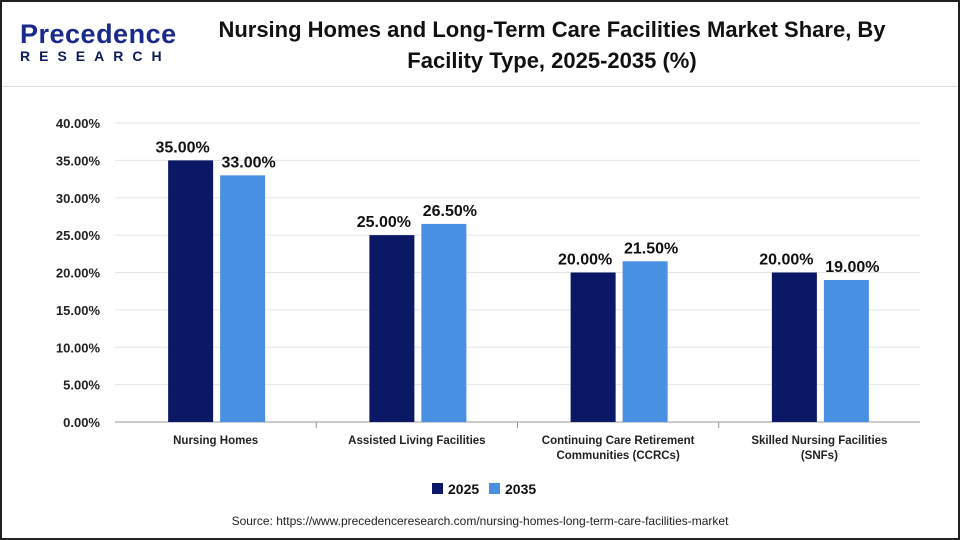  I want to click on data-label: 19.00%, so click(852, 267).